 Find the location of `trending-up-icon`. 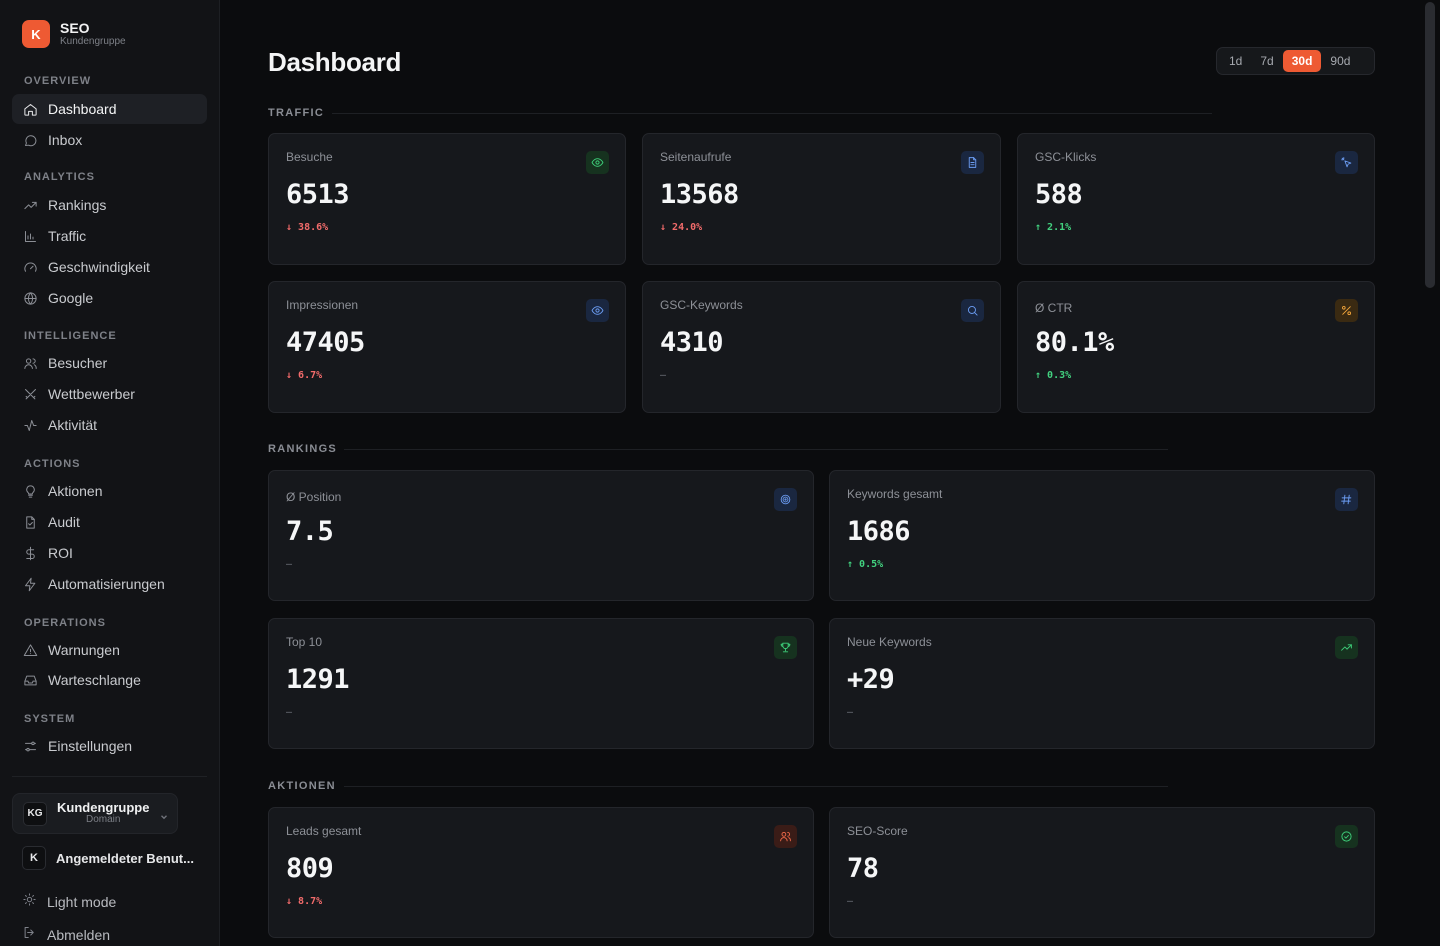

trending-up-icon is located at coordinates (1346, 647).